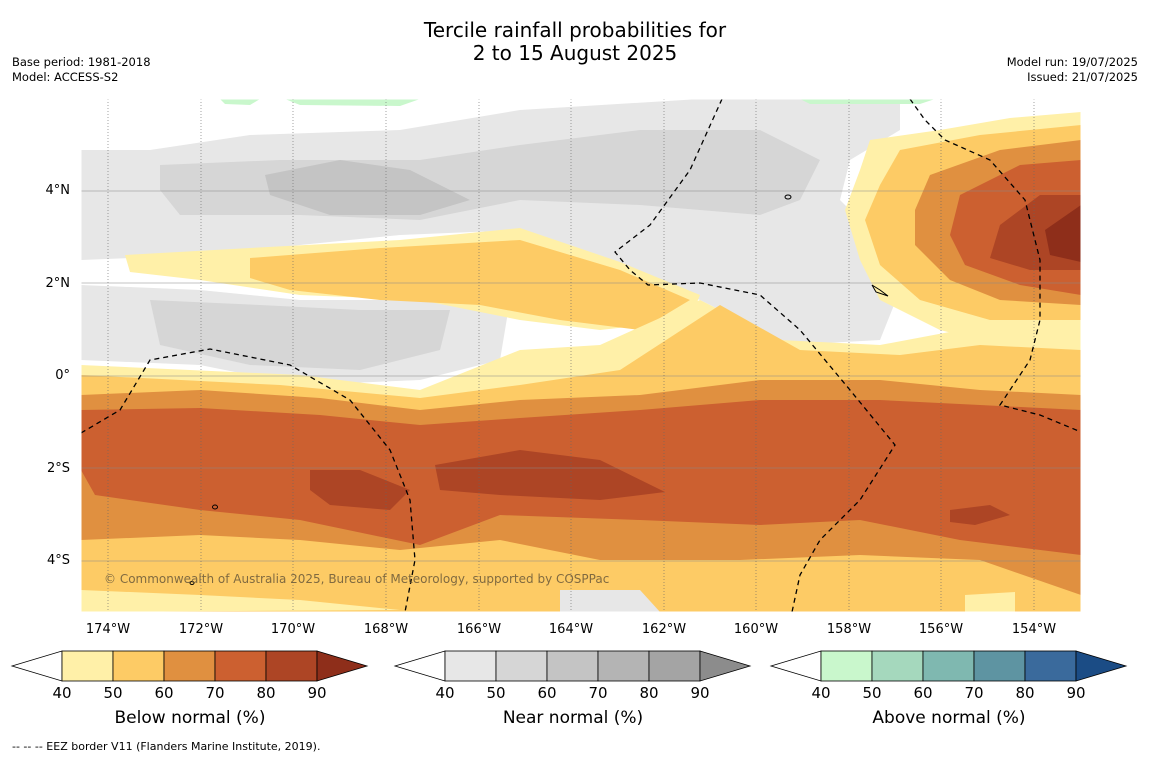  What do you see at coordinates (317, 693) in the screenshot?
I see `colorbar-below-tick-label: 90` at bounding box center [317, 693].